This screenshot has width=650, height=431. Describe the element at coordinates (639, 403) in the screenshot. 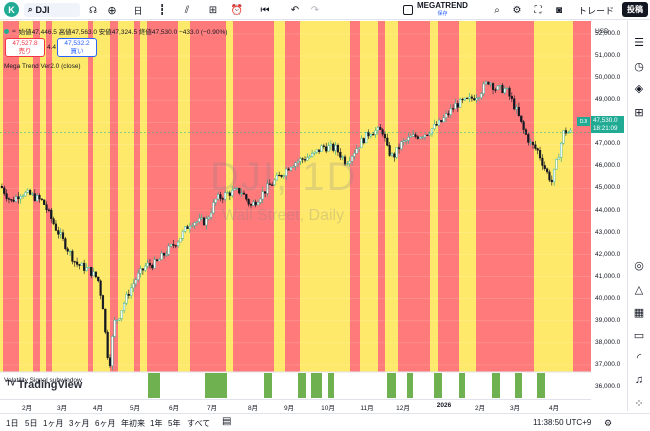

I see `more-apps-icon: ⁘` at that location.